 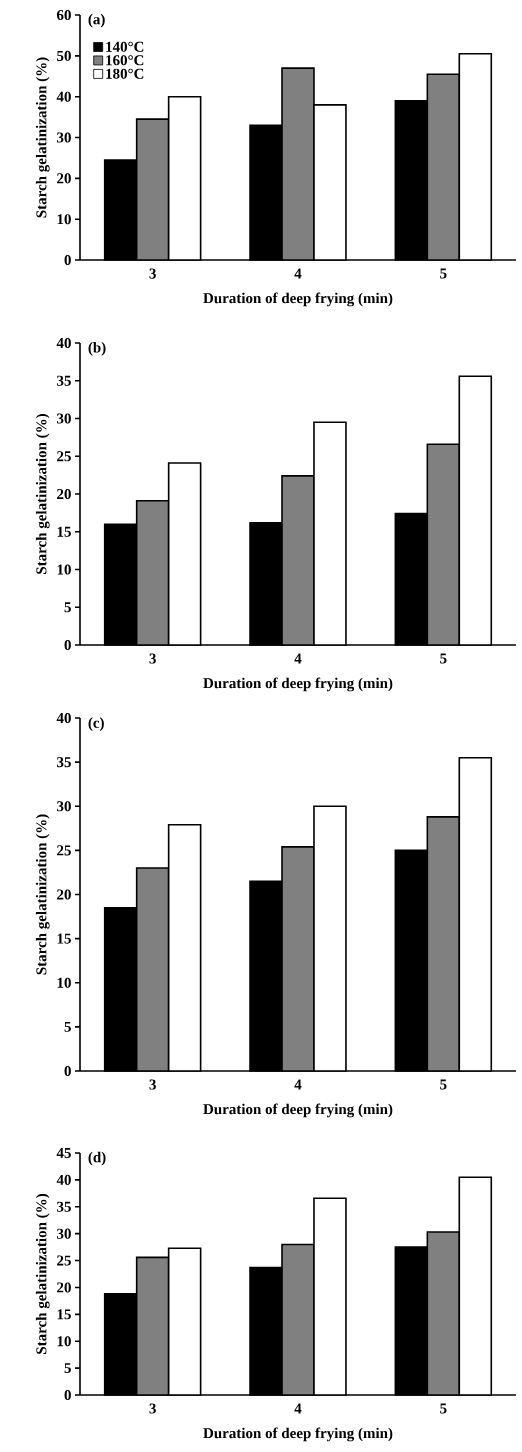 What do you see at coordinates (96, 724) in the screenshot?
I see `chart-title: (c)` at bounding box center [96, 724].